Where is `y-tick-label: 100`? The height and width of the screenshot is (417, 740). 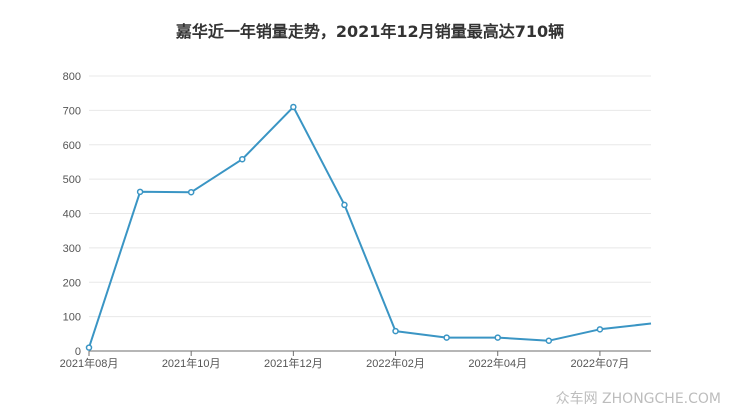
y-tick-label: 100 is located at coordinates (72, 318).